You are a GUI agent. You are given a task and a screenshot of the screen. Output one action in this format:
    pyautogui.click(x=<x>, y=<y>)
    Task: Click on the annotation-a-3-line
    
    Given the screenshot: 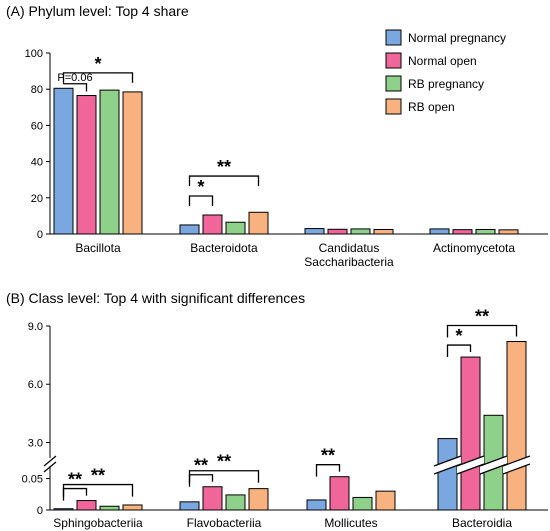 What is the action you would take?
    pyautogui.click(x=224, y=181)
    